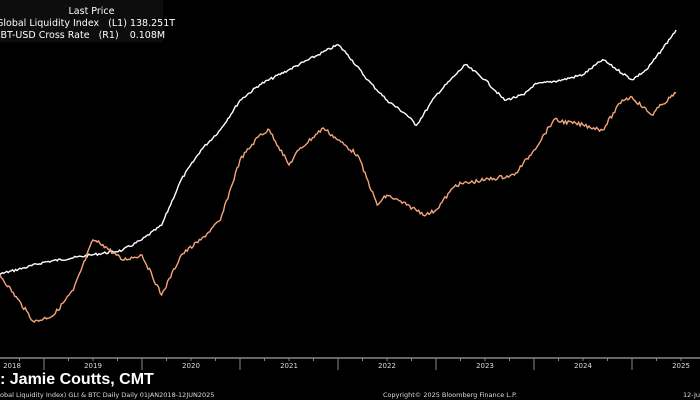  What do you see at coordinates (147, 35) in the screenshot?
I see `legend-value: 0.108M` at bounding box center [147, 35].